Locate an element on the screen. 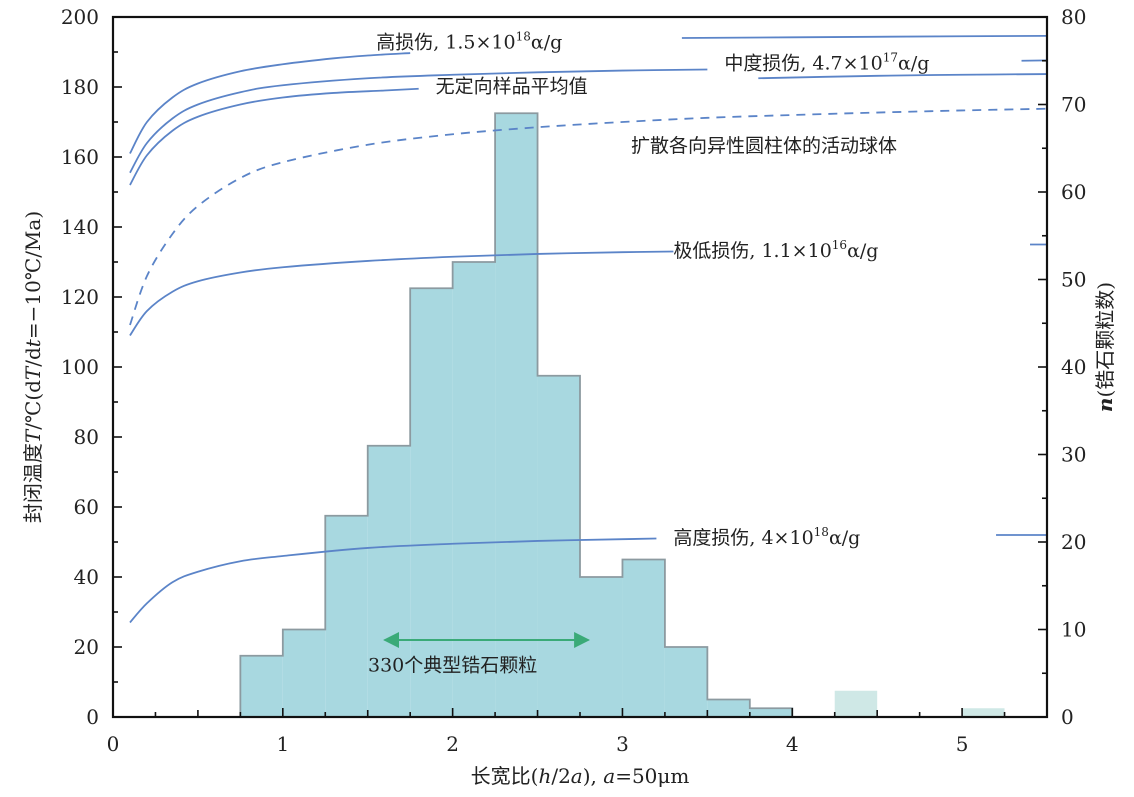 Image resolution: width=1134 pixels, height=797 pixels. label-very-low-damage: 极低损伤, 1.1×1016α/g is located at coordinates (775, 250).